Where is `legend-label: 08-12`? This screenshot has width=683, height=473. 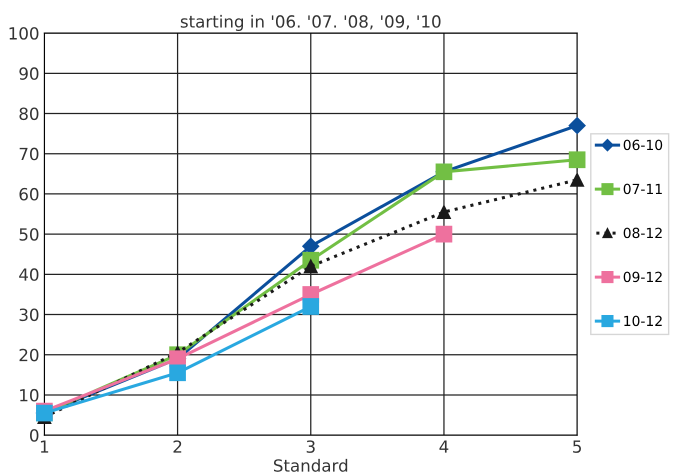 legend-label: 08-12 is located at coordinates (643, 233).